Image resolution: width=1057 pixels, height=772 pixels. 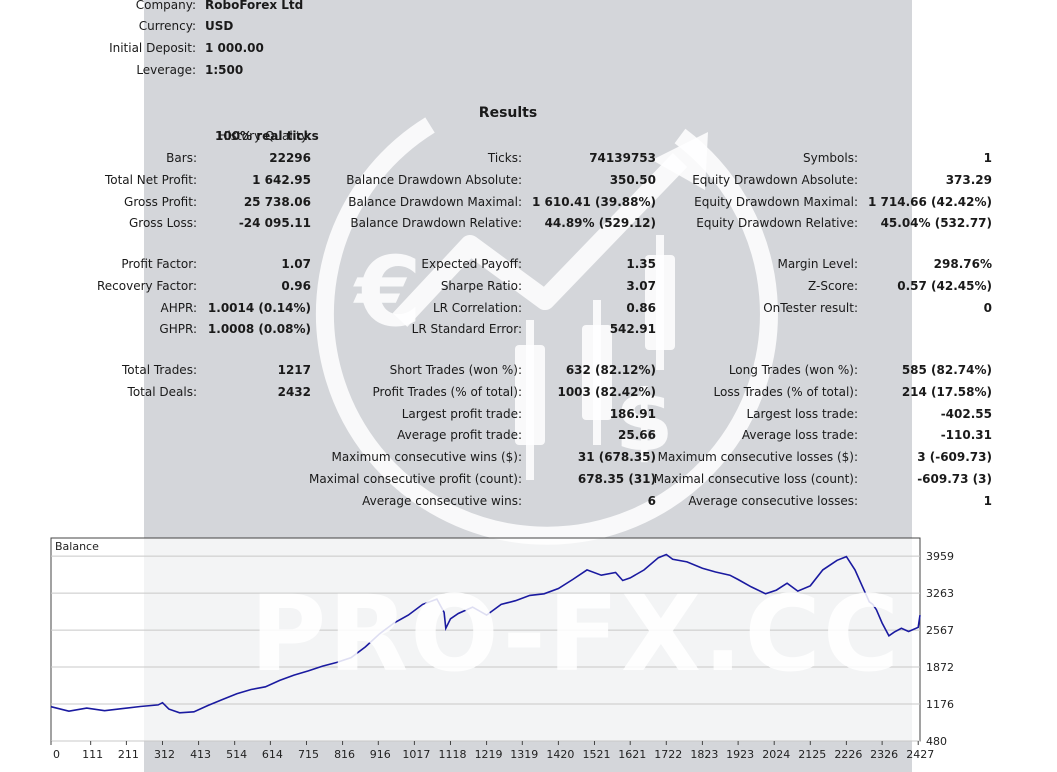 What do you see at coordinates (610, 370) in the screenshot?
I see `short-trades-value: 632 (82.12%)` at bounding box center [610, 370].